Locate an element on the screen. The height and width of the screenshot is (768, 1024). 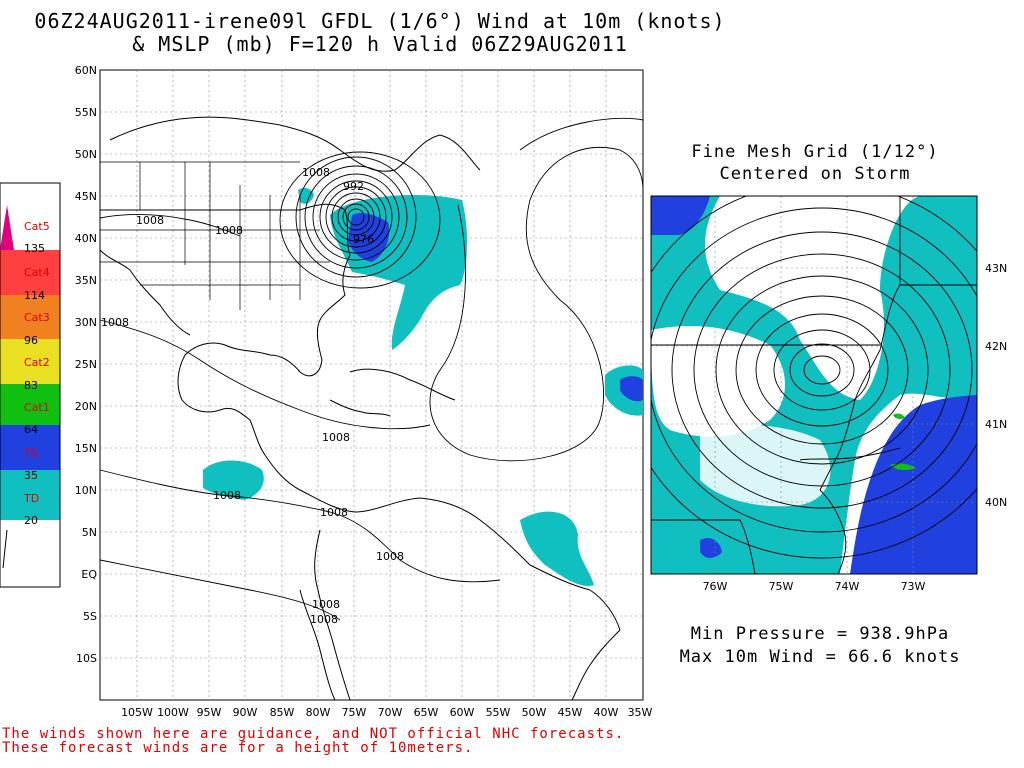
inset-lat-label: 41N is located at coordinates (996, 424).